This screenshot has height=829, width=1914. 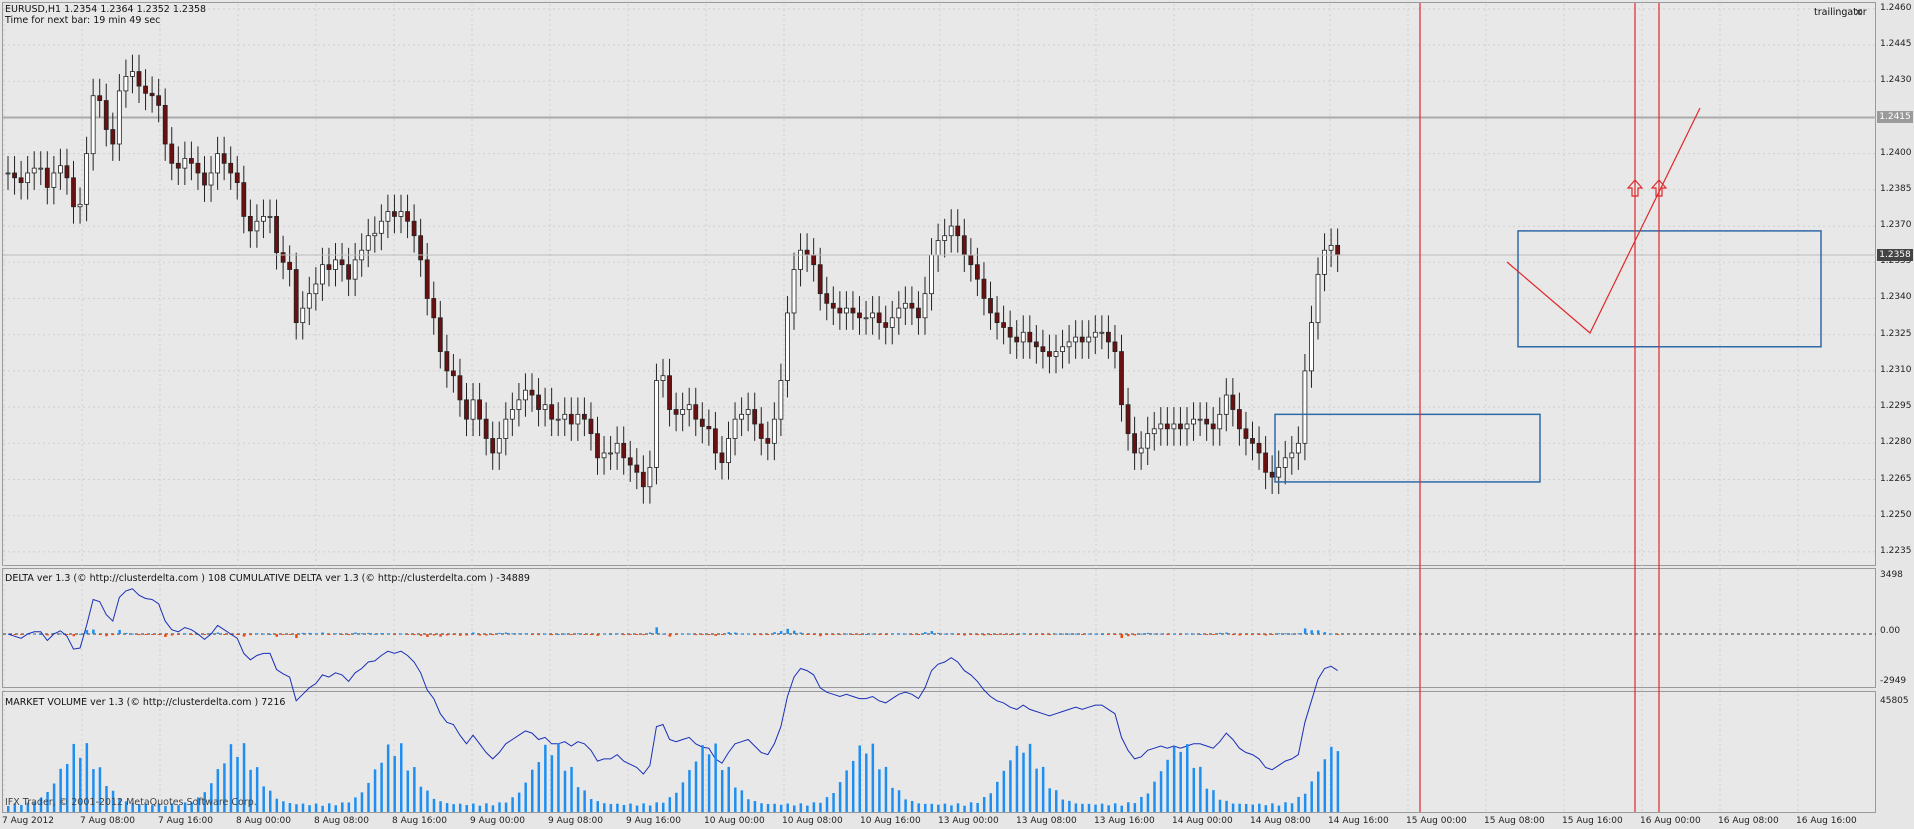 I want to click on volume-pane, so click(x=939, y=752).